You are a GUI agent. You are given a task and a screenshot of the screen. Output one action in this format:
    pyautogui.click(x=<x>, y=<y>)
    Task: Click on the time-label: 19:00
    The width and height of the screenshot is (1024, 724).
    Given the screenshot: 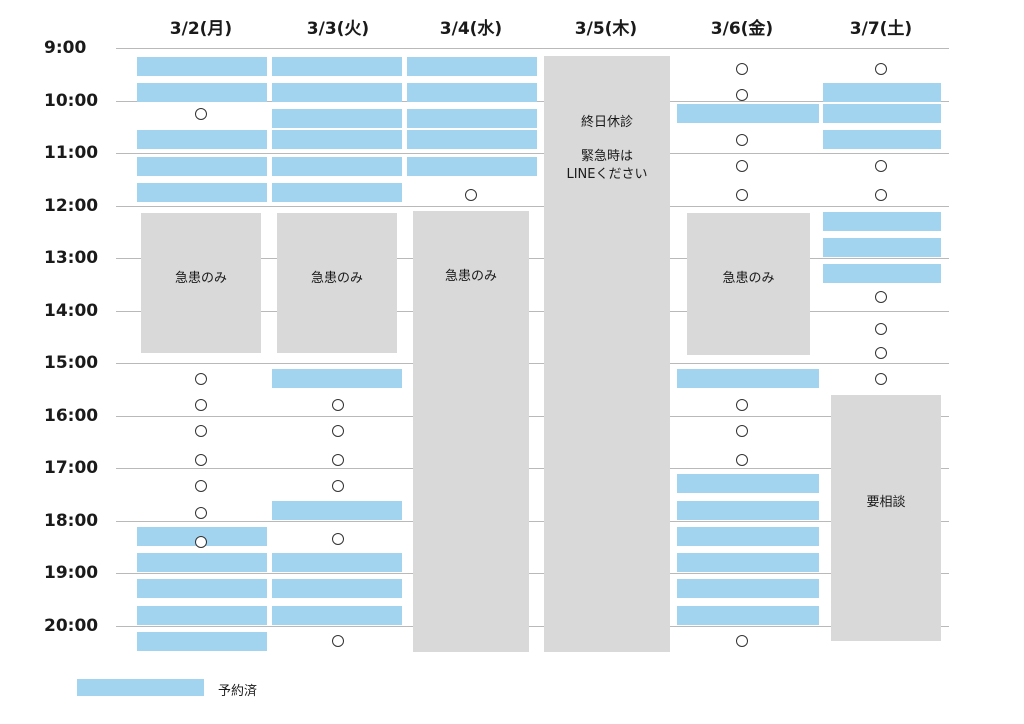 What is the action you would take?
    pyautogui.click(x=71, y=573)
    